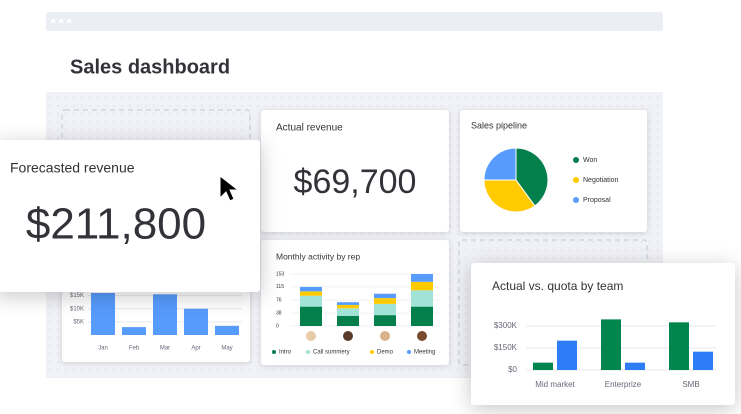  What do you see at coordinates (385, 353) in the screenshot?
I see `legend-label: Demo` at bounding box center [385, 353].